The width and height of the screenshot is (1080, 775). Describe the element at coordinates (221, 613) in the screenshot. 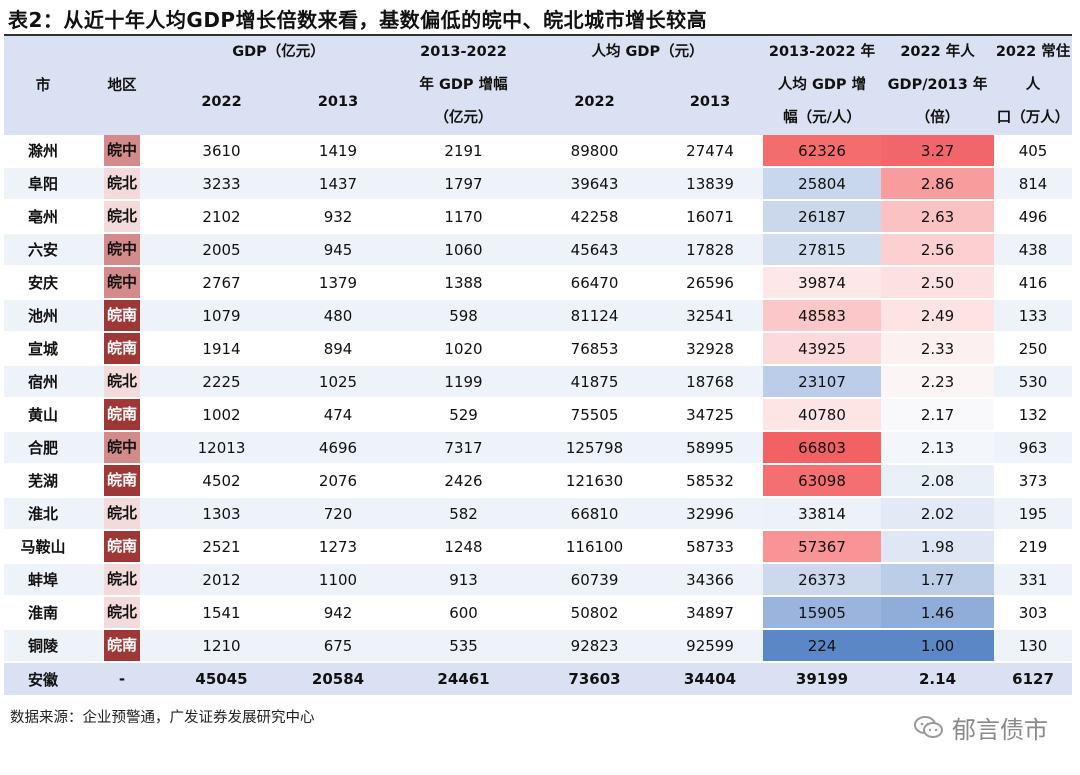

I see `cell-gdp-2022: 1541` at that location.